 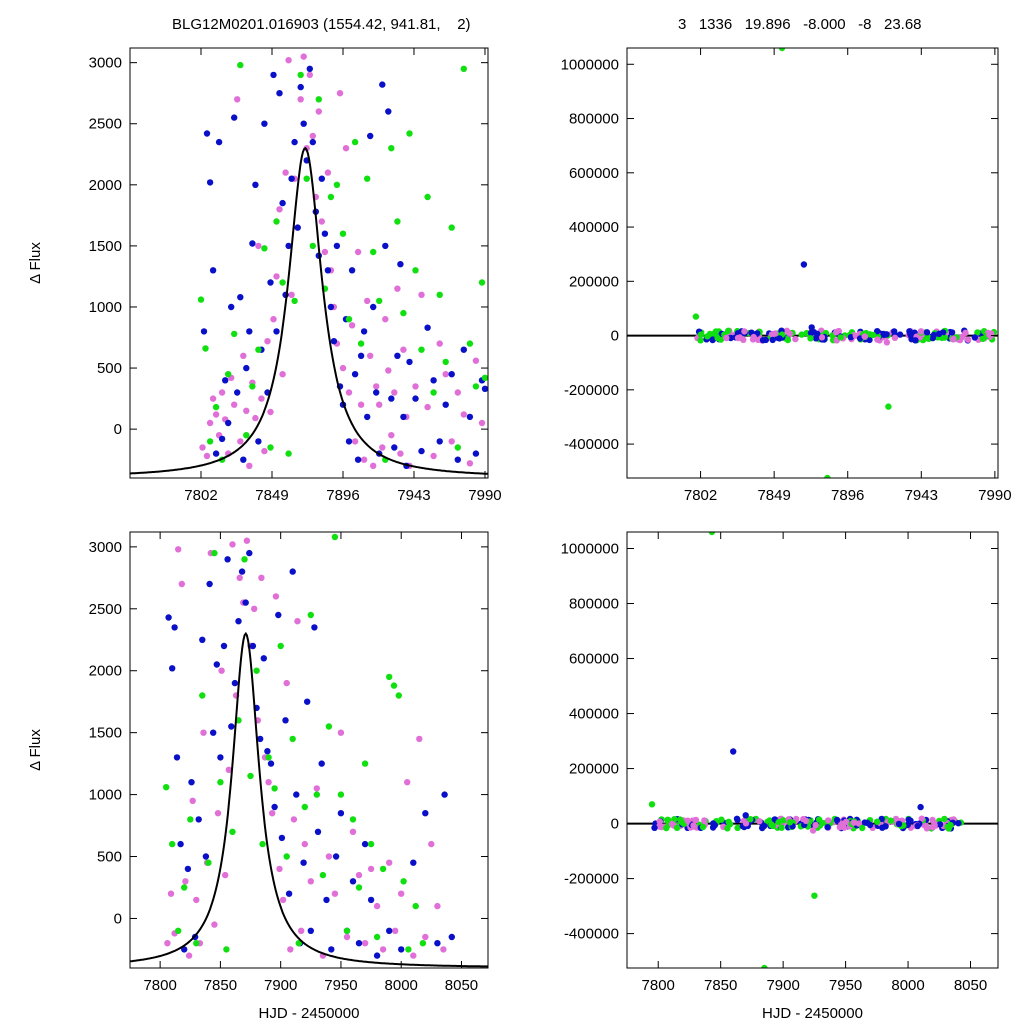 What do you see at coordinates (591, 879) in the screenshot?
I see `y-tick-label: -200000` at bounding box center [591, 879].